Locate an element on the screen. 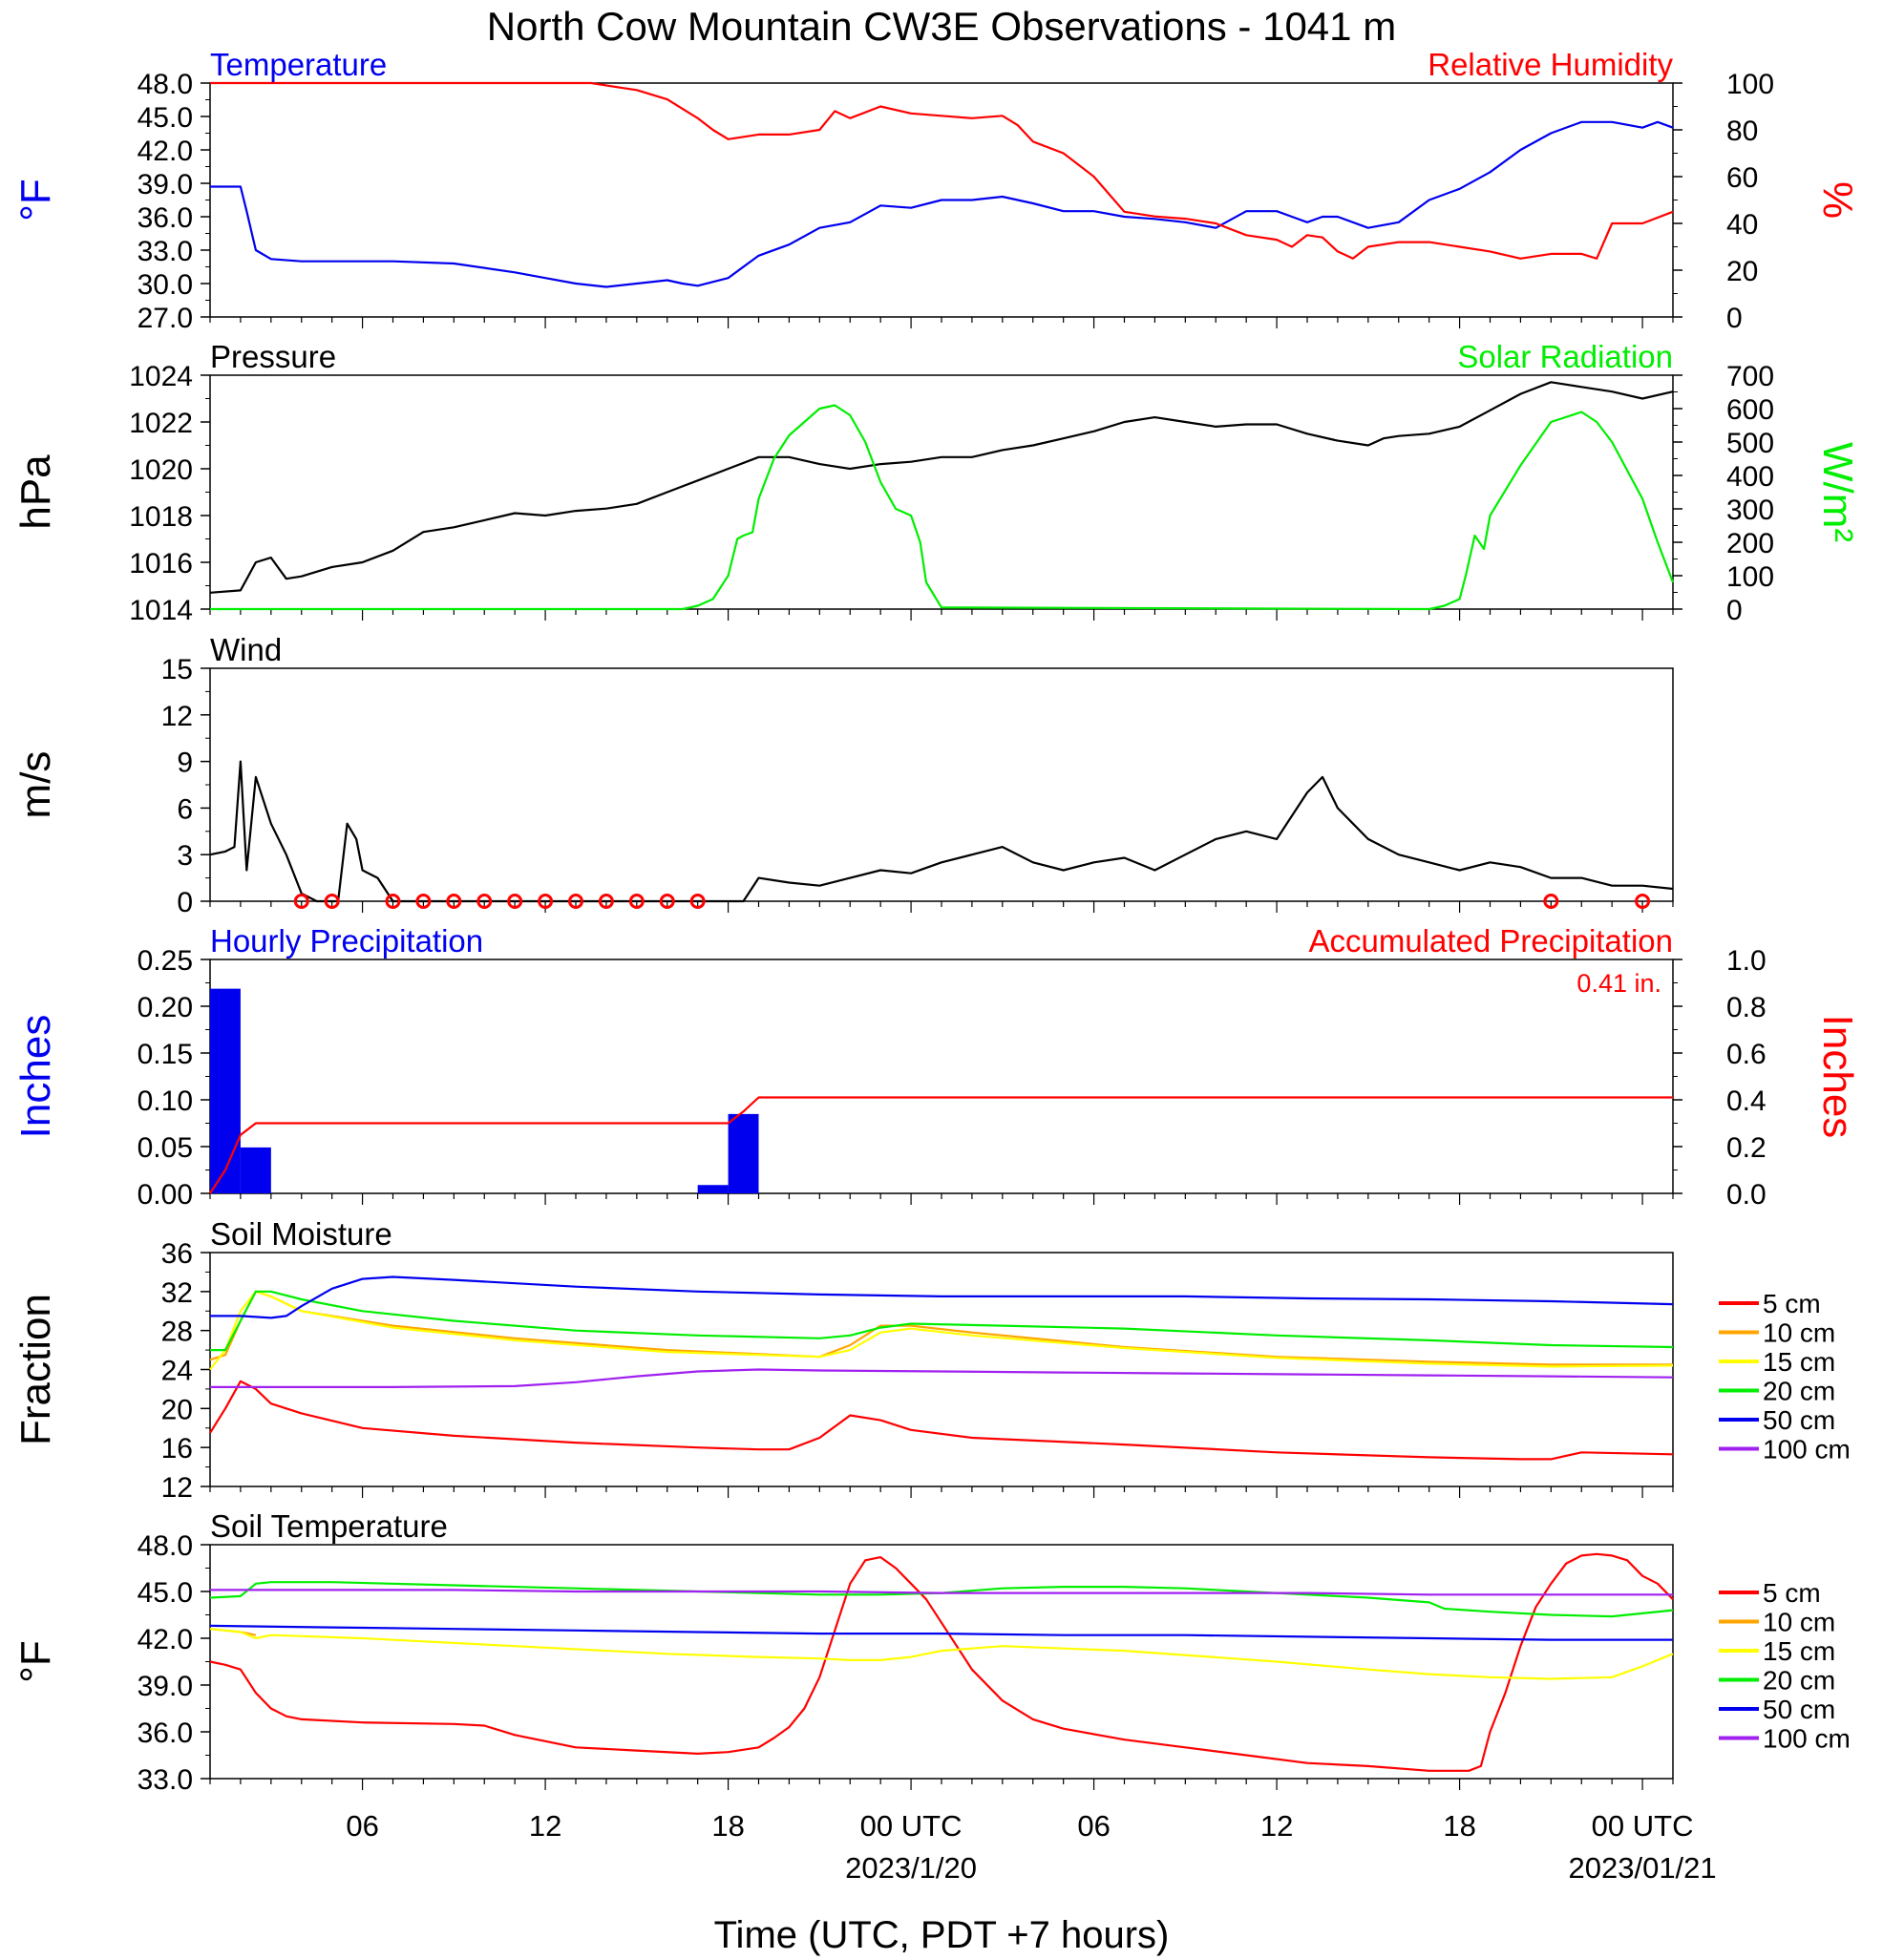 Image resolution: width=1883 pixels, height=1960 pixels. series-line-10-cm is located at coordinates (941, 1328).